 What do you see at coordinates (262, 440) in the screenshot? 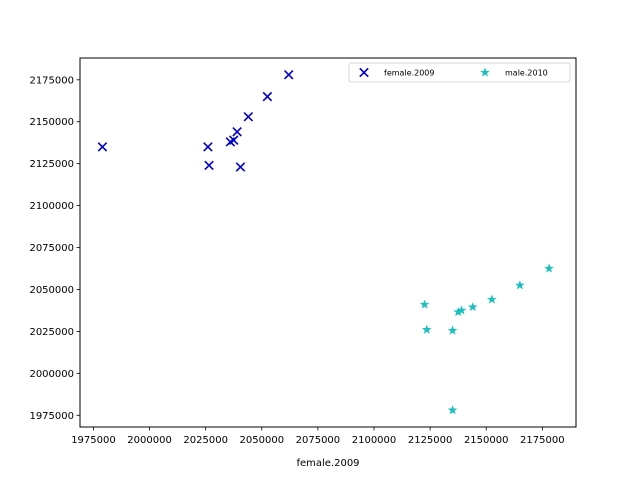
I see `x-tick-label: 2050000` at bounding box center [262, 440].